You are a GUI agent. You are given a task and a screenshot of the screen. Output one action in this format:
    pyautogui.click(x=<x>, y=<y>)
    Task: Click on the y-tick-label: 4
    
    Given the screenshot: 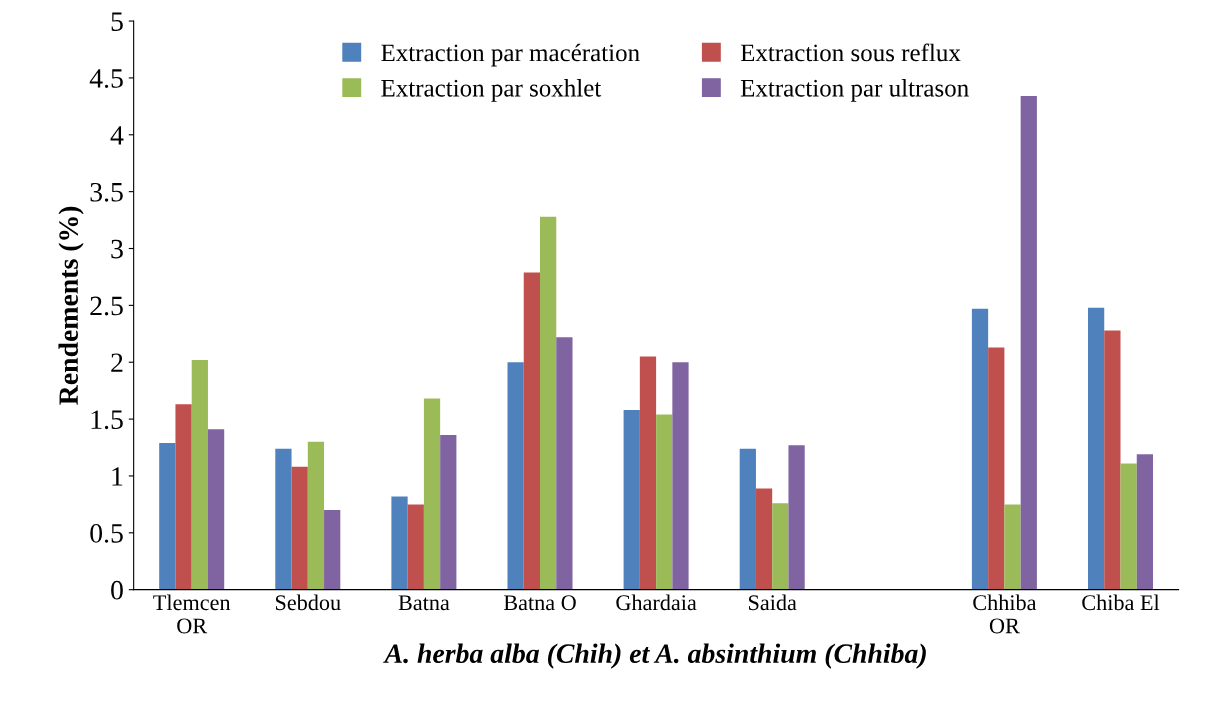 What is the action you would take?
    pyautogui.click(x=117, y=135)
    